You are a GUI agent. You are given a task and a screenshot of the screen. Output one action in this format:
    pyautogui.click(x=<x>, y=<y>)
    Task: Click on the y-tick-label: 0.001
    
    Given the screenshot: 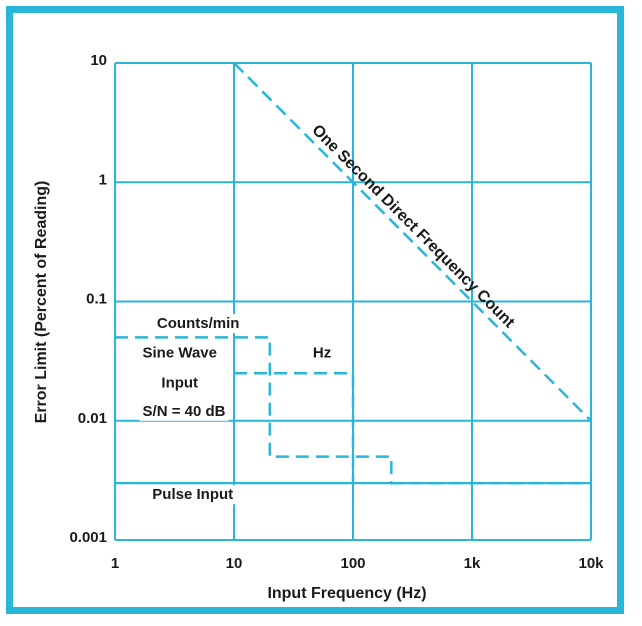 What is the action you would take?
    pyautogui.click(x=88, y=537)
    